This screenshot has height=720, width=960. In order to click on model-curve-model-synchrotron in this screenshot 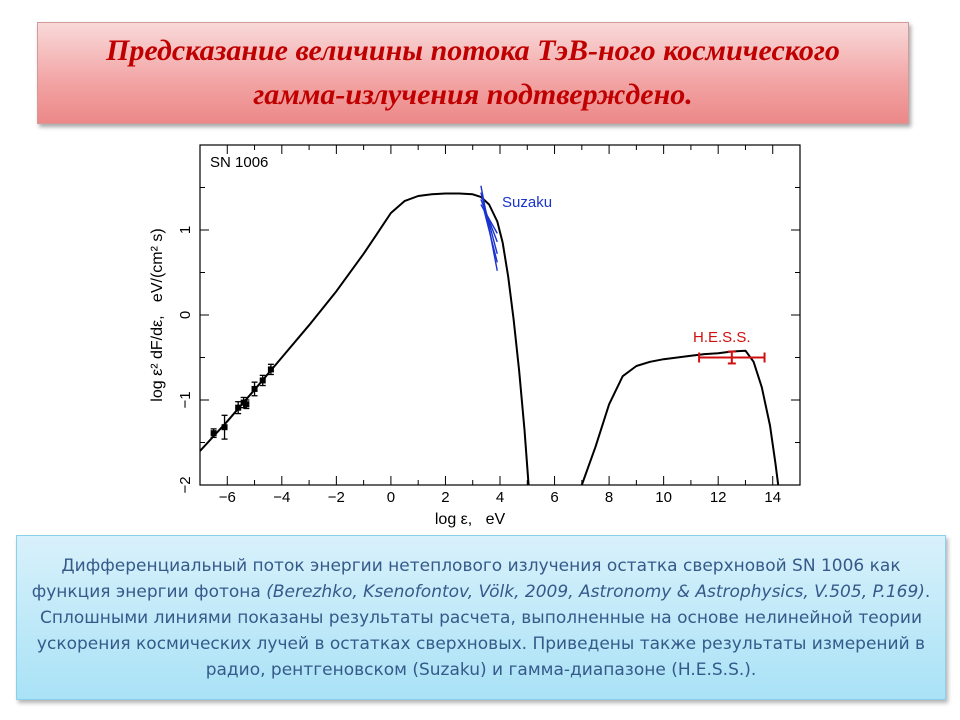, I will do `click(364, 339)`.